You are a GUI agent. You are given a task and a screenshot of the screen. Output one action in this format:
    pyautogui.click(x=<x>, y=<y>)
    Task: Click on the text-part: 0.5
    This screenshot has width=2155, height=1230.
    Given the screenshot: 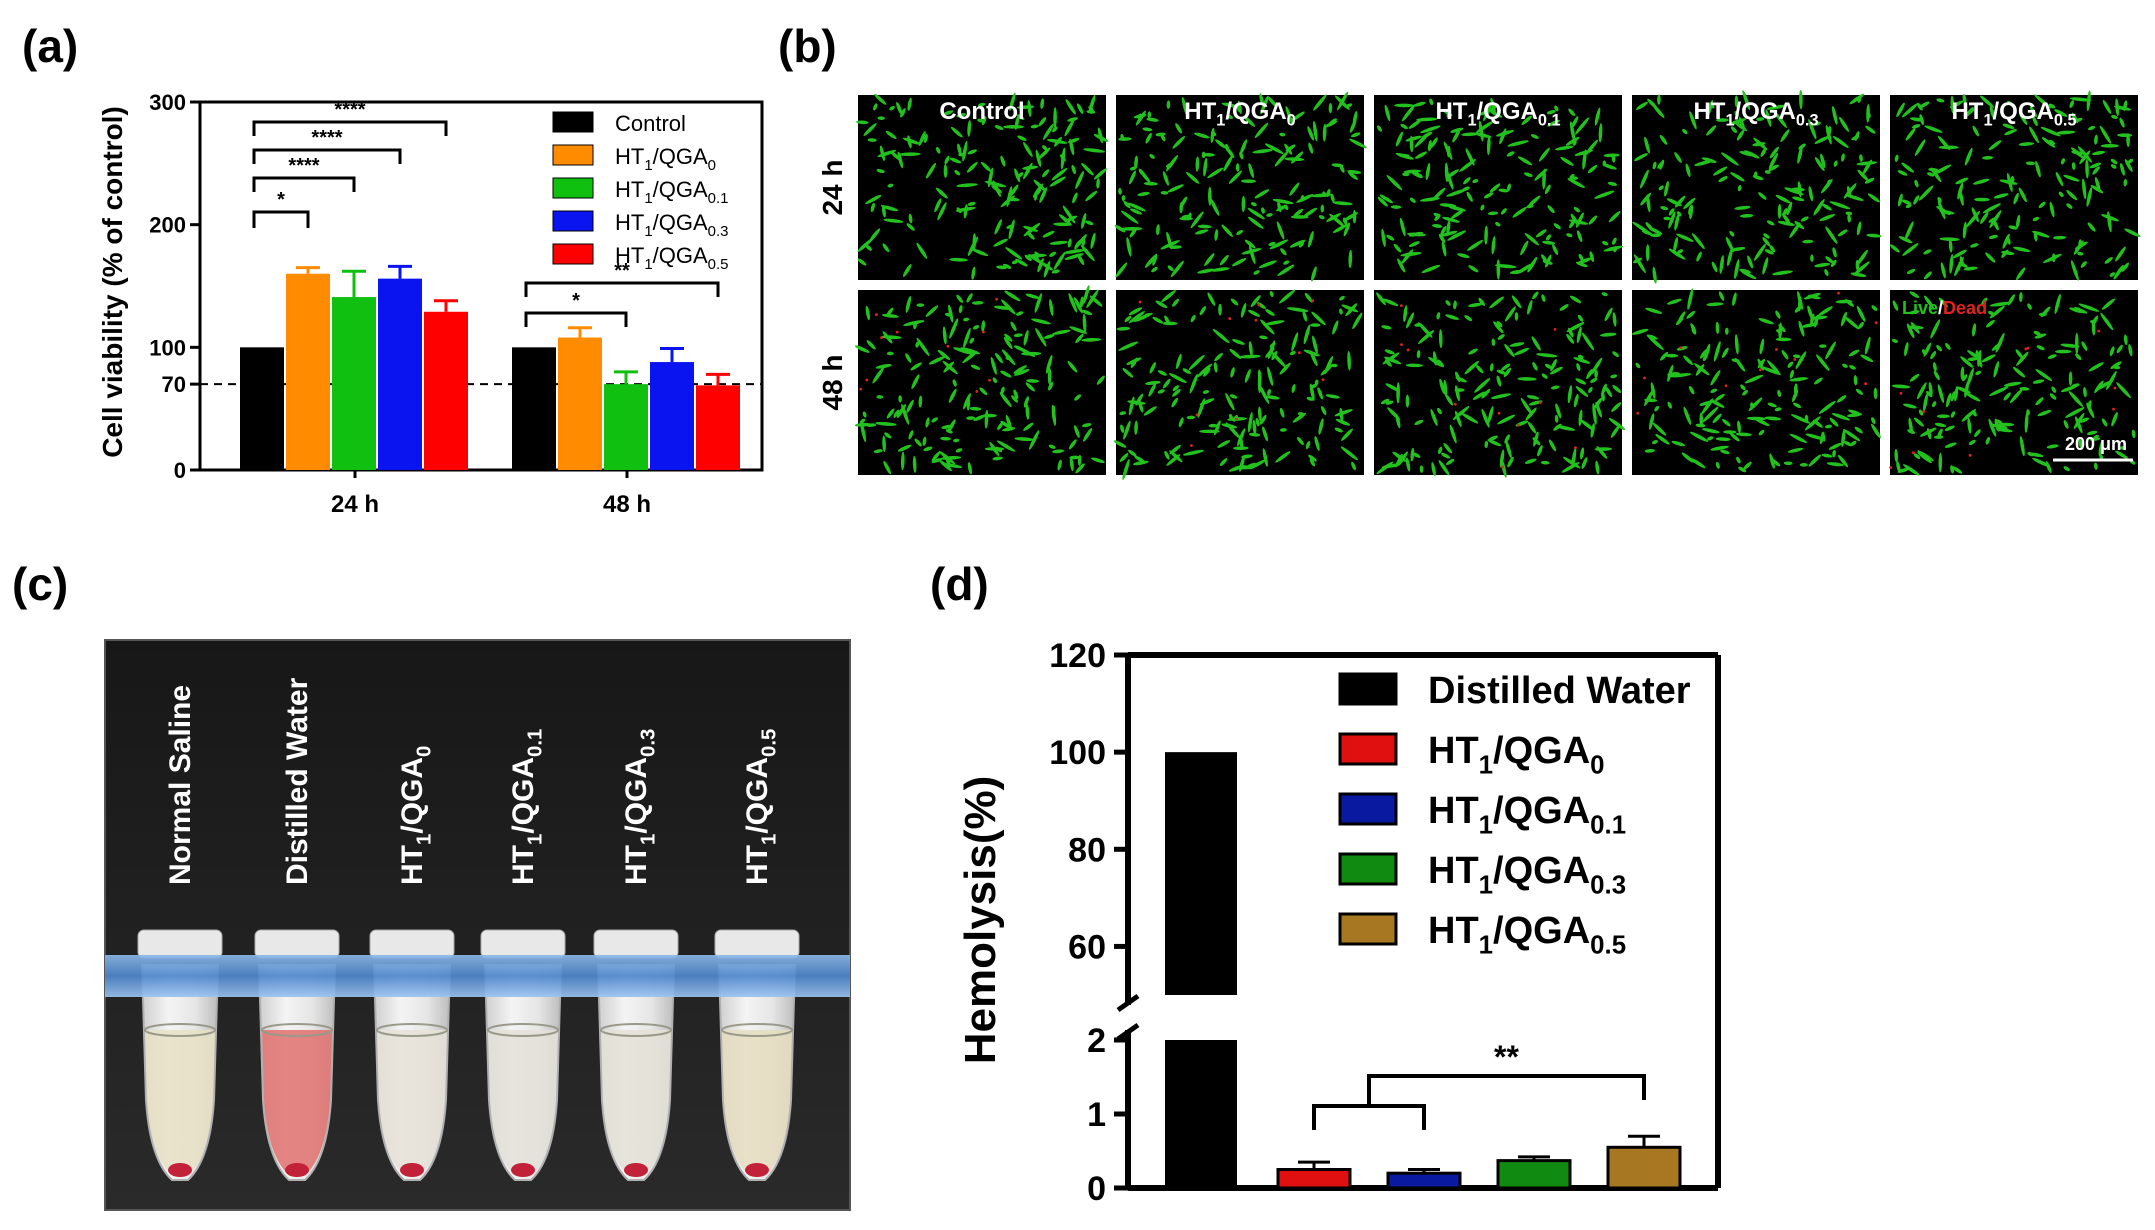 What is the action you would take?
    pyautogui.click(x=1608, y=946)
    